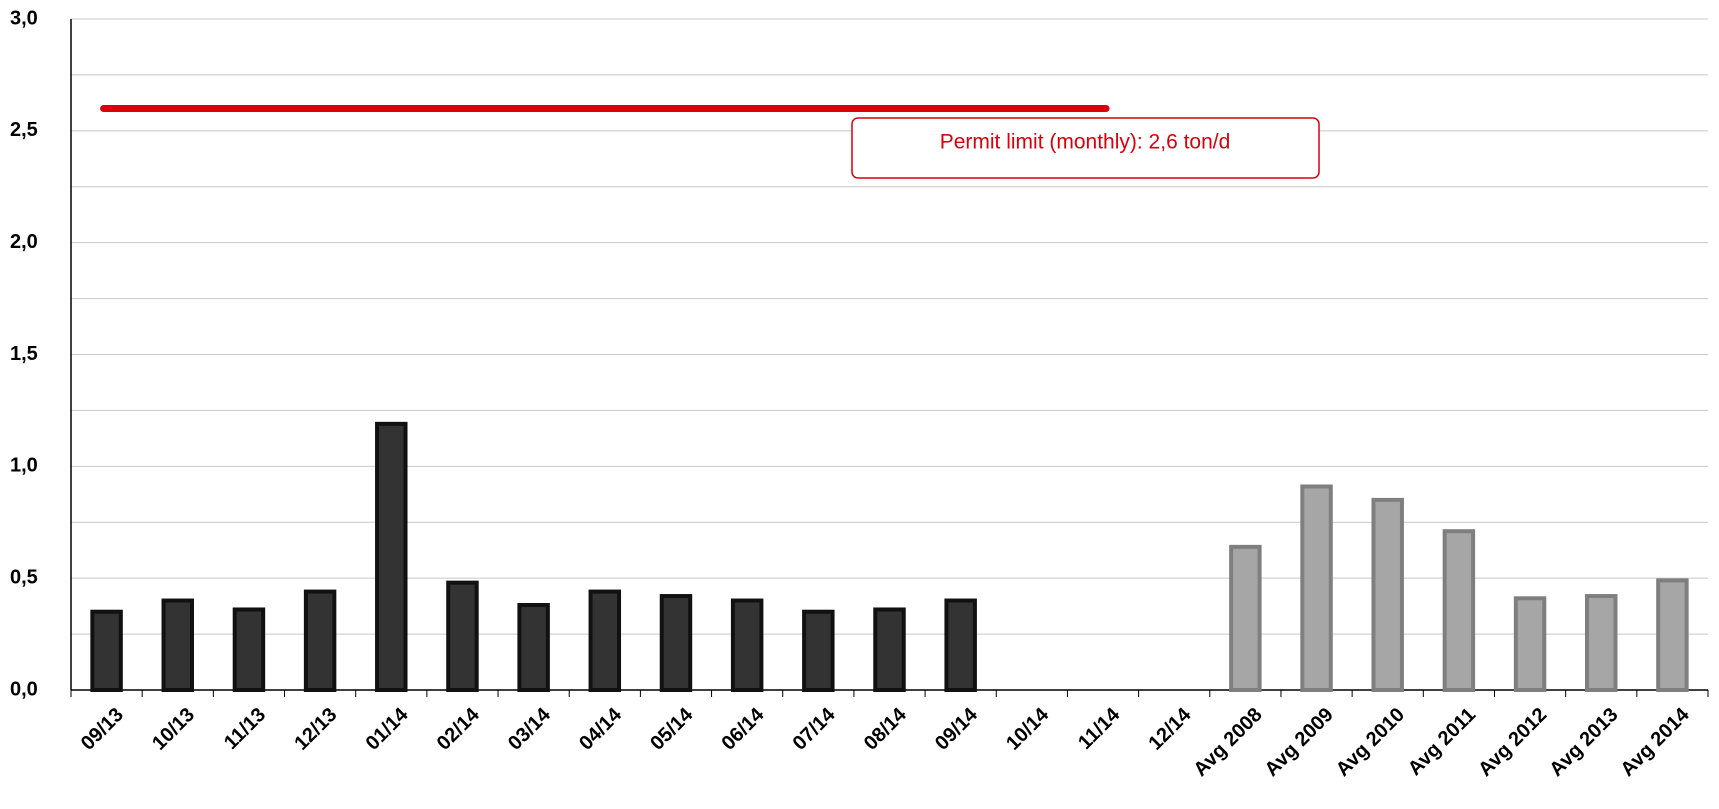  Describe the element at coordinates (530, 729) in the screenshot. I see `x-tick-label: 03/14` at that location.